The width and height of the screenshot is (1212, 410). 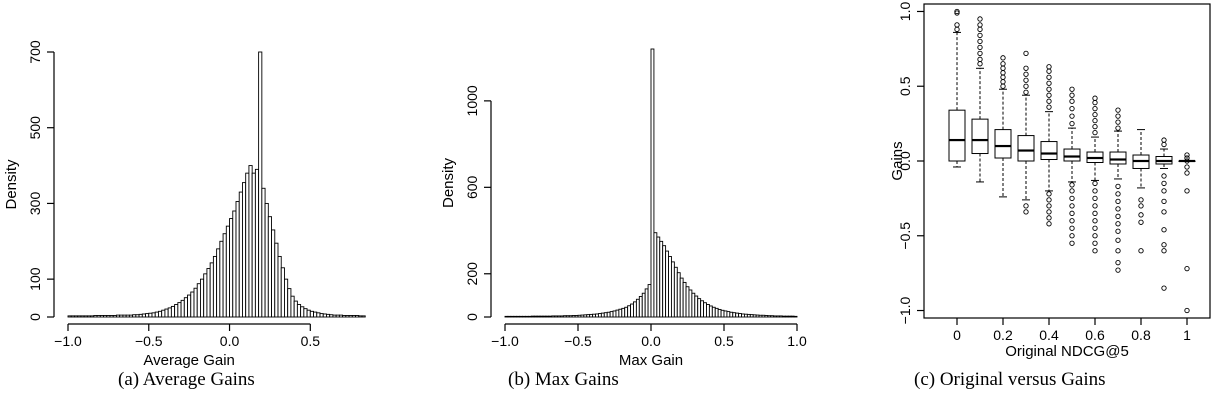 What do you see at coordinates (578, 341) in the screenshot?
I see `x-tick-label: −0.5` at bounding box center [578, 341].